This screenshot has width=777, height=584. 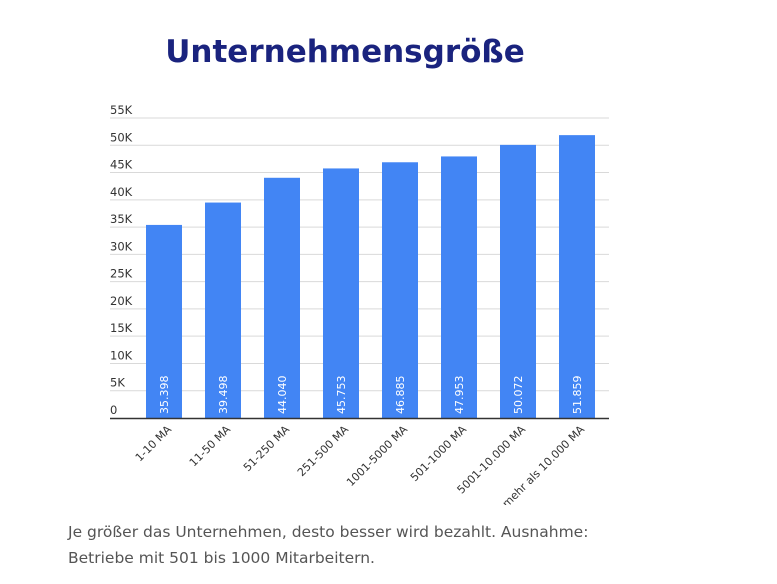 I want to click on x-tick-label: 251-500 MA, so click(x=323, y=451).